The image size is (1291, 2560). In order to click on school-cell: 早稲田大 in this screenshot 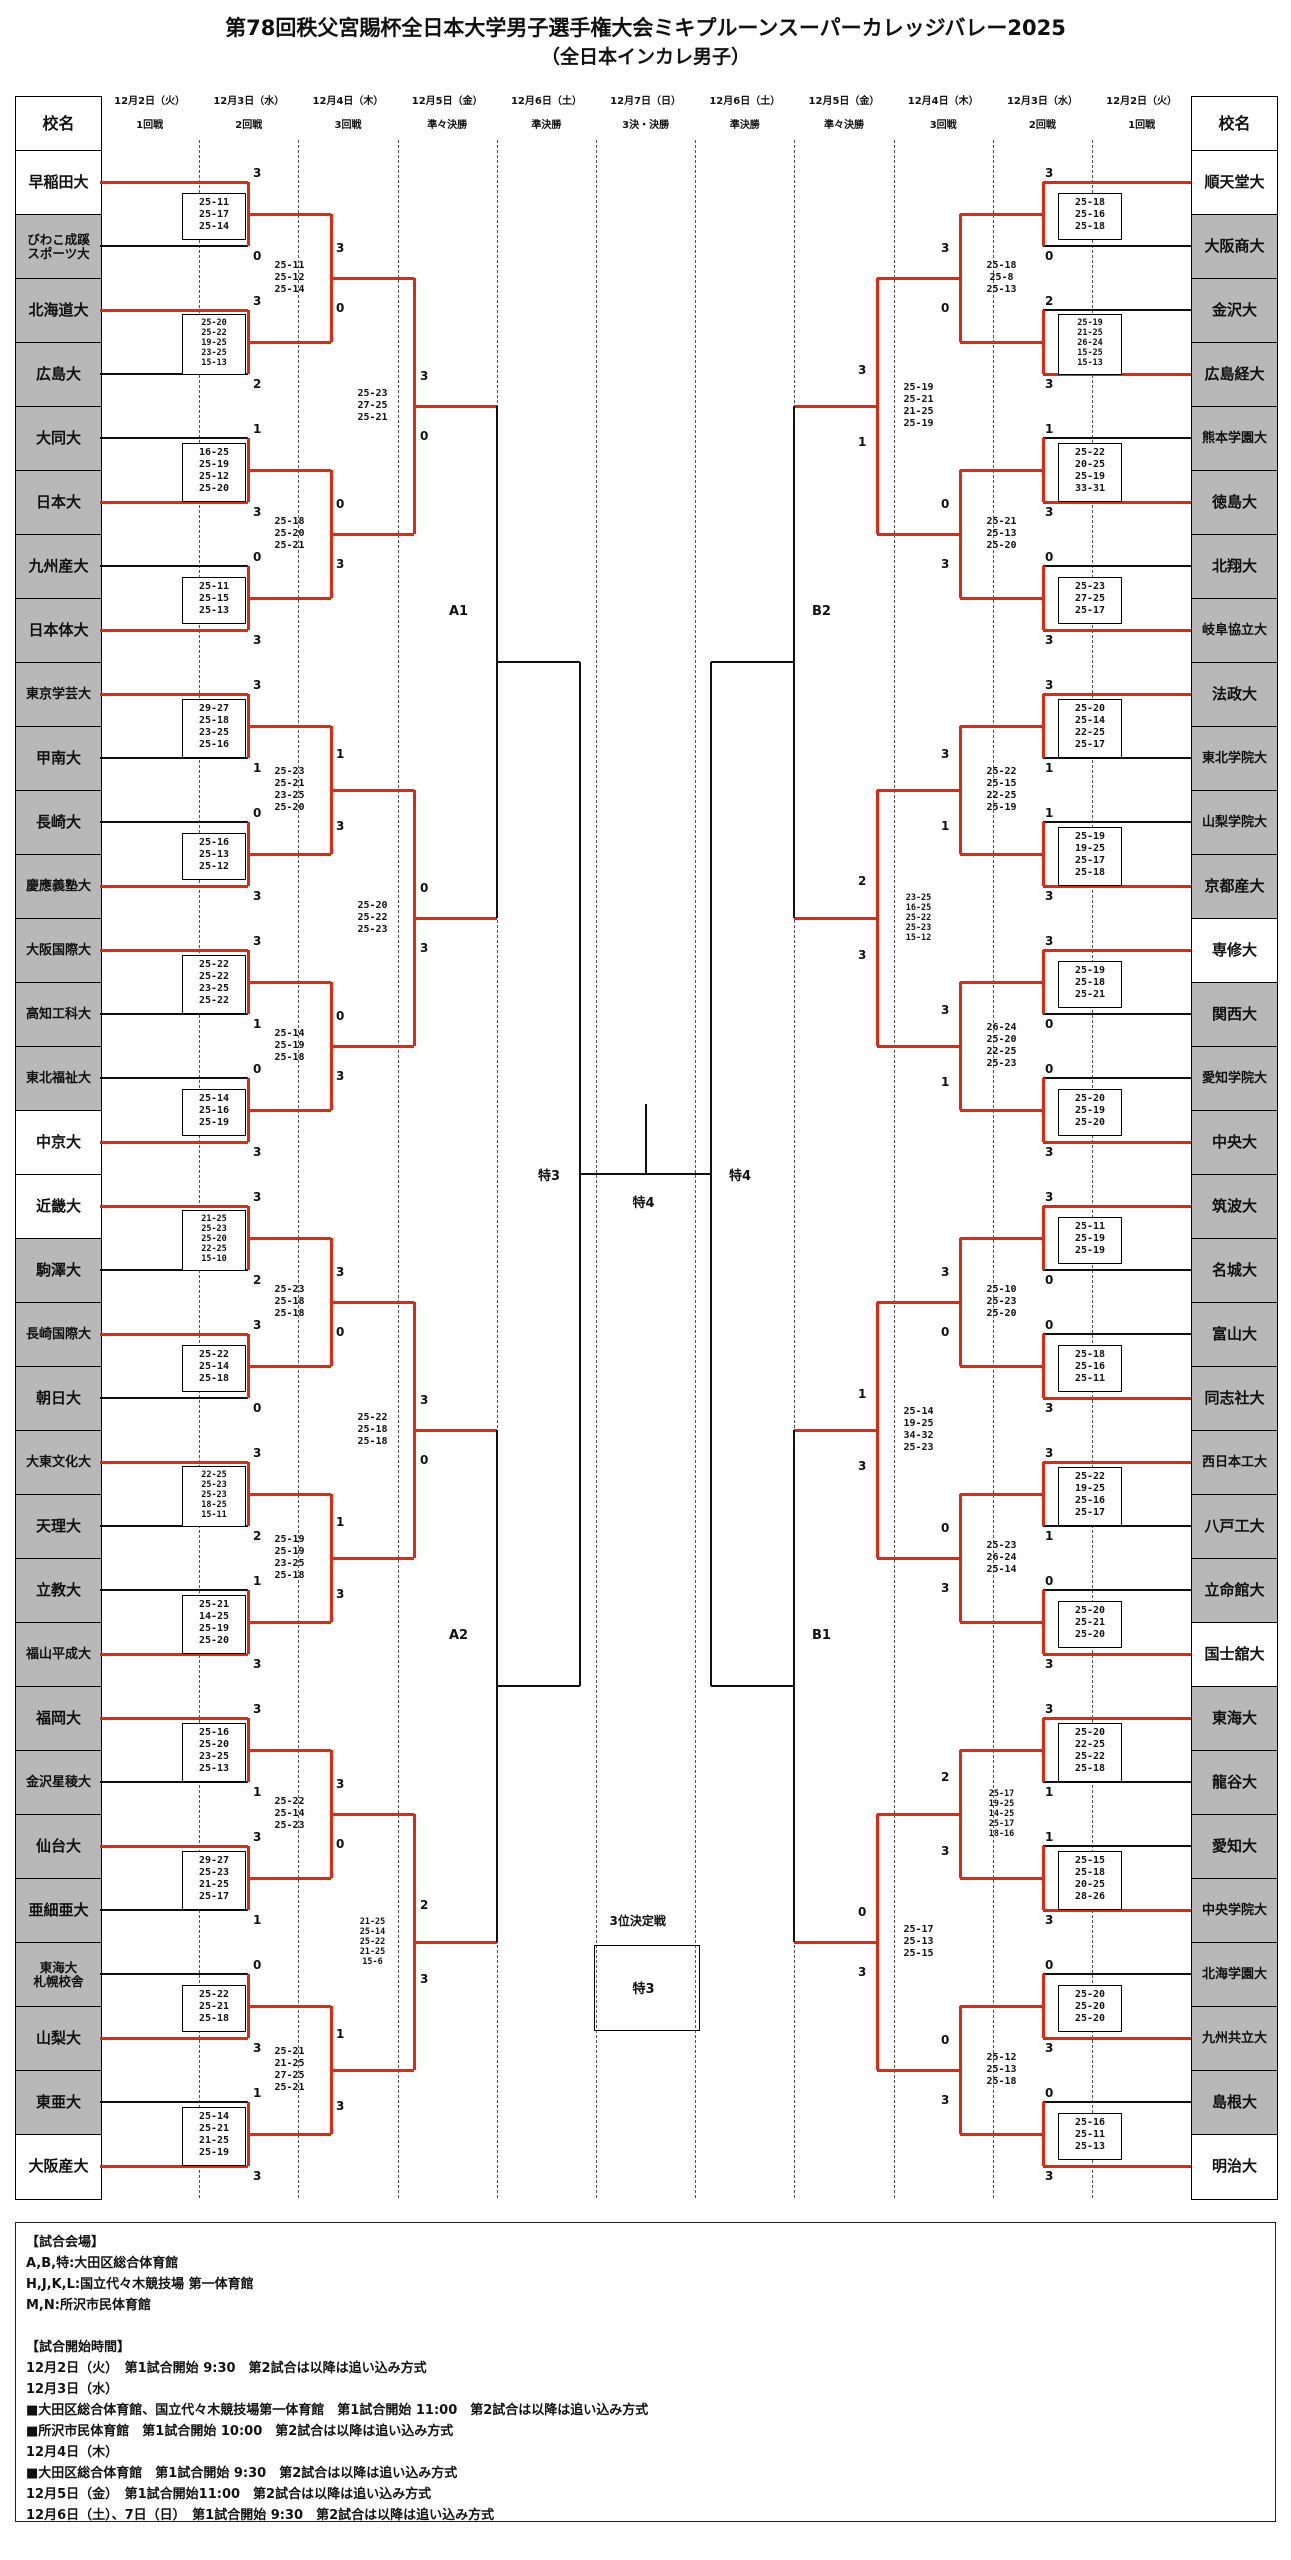, I will do `click(58, 183)`.